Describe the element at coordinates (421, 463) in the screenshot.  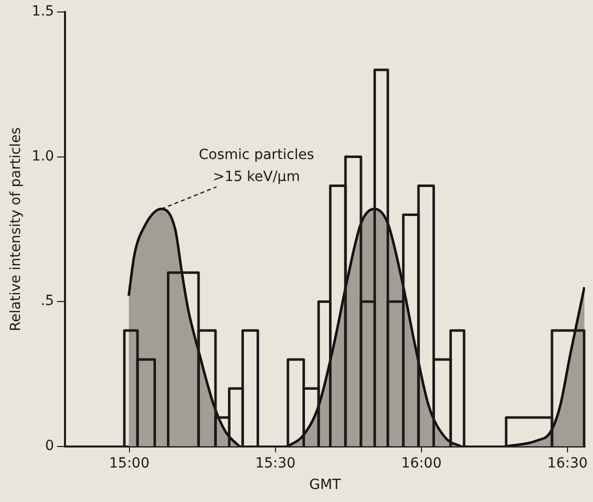
I see `x-tick-label: 16:00` at that location.